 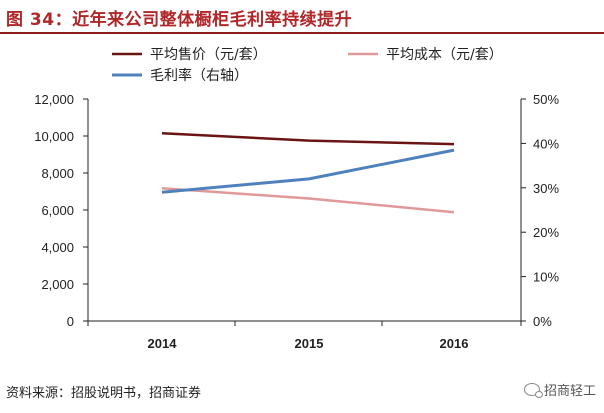 What do you see at coordinates (163, 343) in the screenshot?
I see `x-tick-label: 2014` at bounding box center [163, 343].